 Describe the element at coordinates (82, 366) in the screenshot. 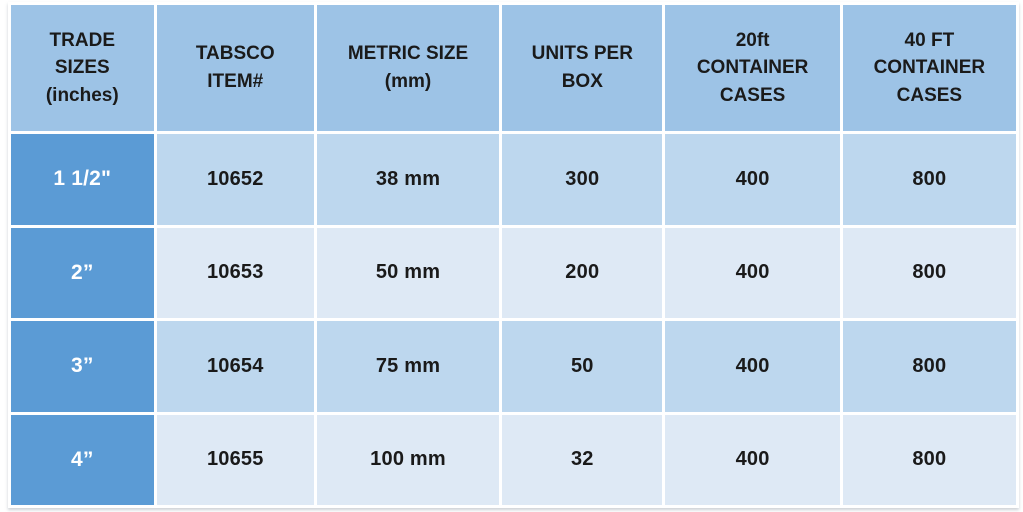

I see `cell-trade-size: 3”` at that location.